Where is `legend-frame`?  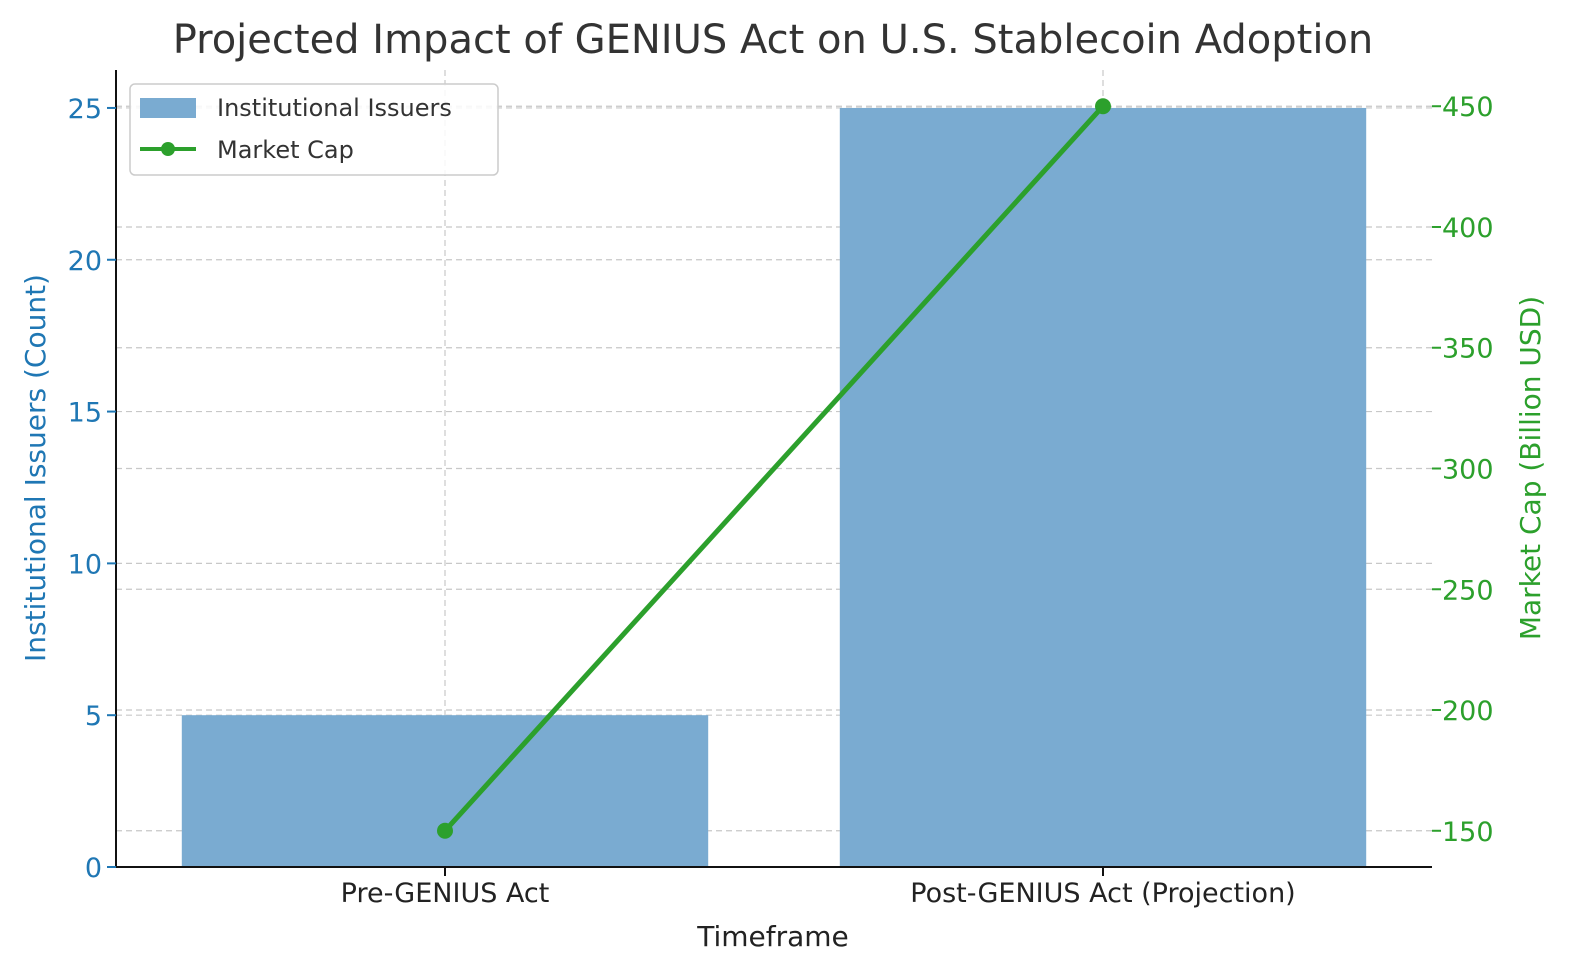 legend-frame is located at coordinates (314, 129).